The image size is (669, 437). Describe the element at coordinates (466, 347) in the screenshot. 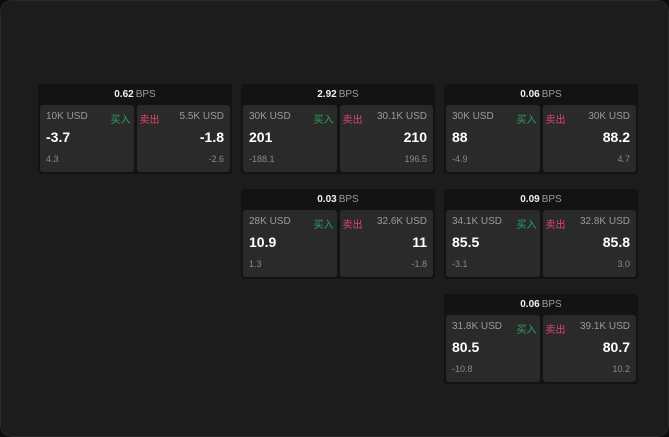

I see `bid-price: 80.5` at that location.